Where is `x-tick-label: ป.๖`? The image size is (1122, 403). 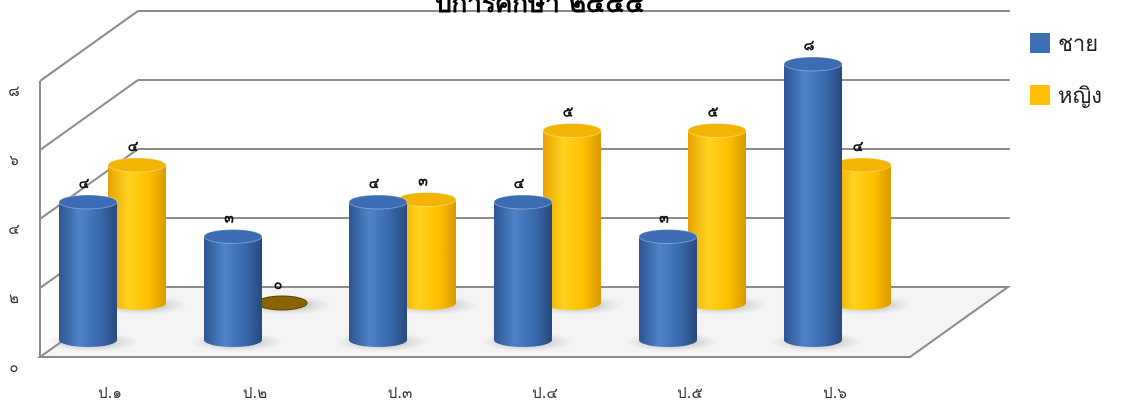
x-tick-label: ป.๖ is located at coordinates (835, 393).